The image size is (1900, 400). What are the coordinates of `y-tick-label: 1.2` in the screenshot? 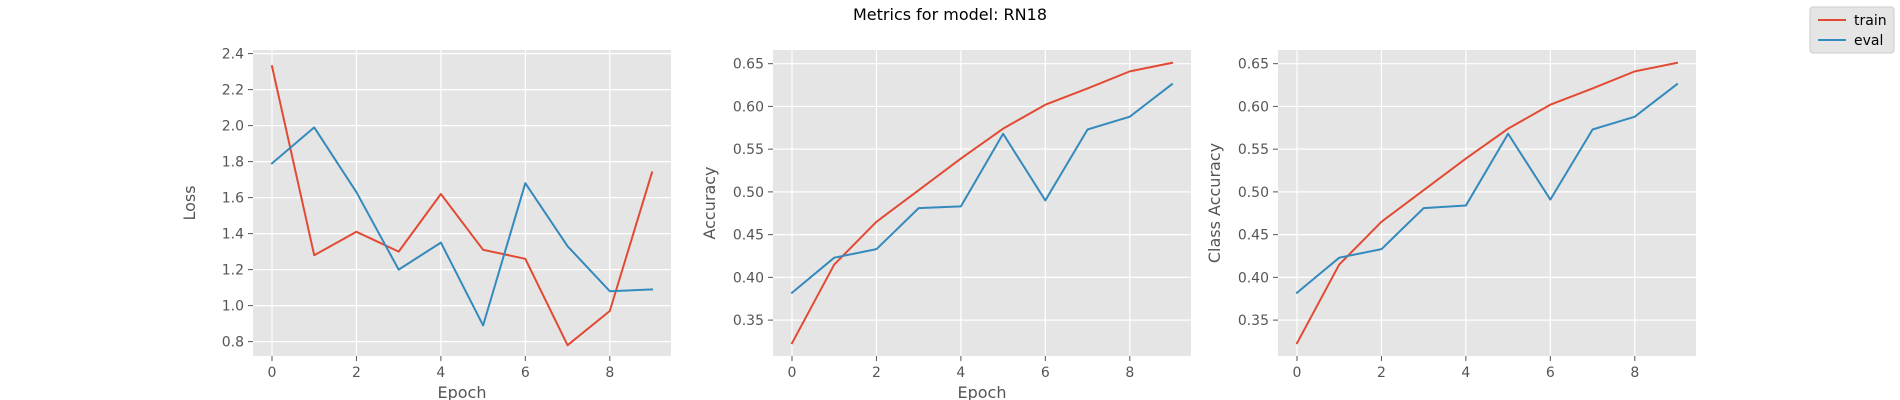 It's located at (233, 271).